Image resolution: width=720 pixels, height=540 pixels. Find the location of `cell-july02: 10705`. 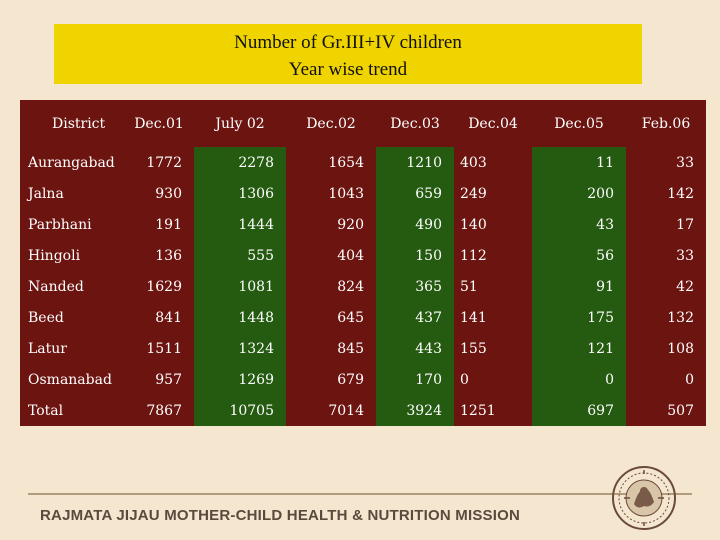

cell-july02: 10705 is located at coordinates (240, 410).